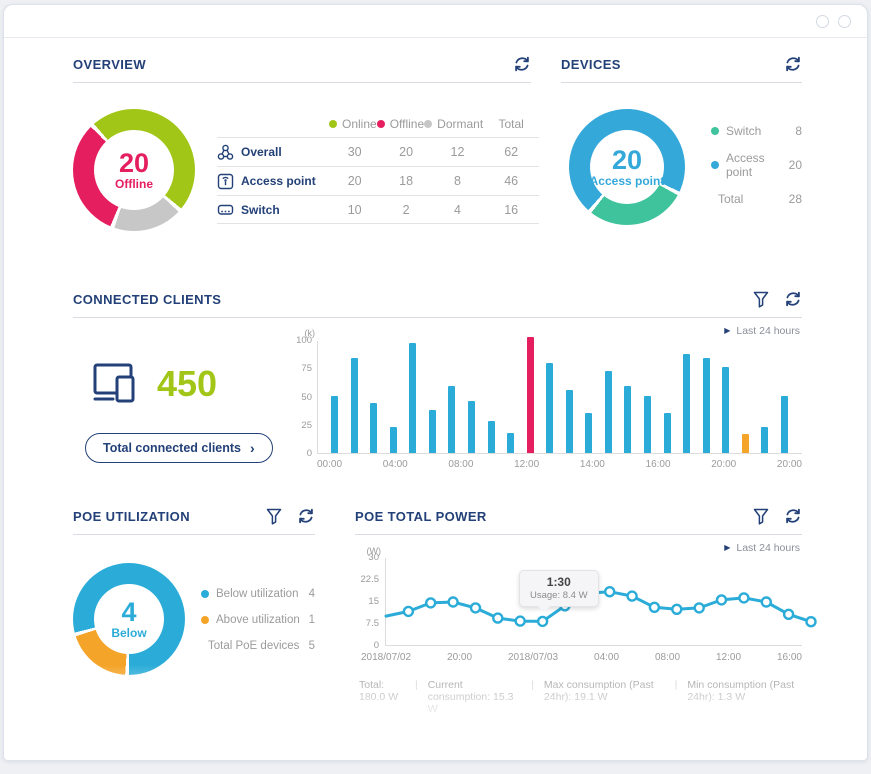 The width and height of the screenshot is (871, 774). What do you see at coordinates (744, 131) in the screenshot?
I see `legend-label: Switch` at bounding box center [744, 131].